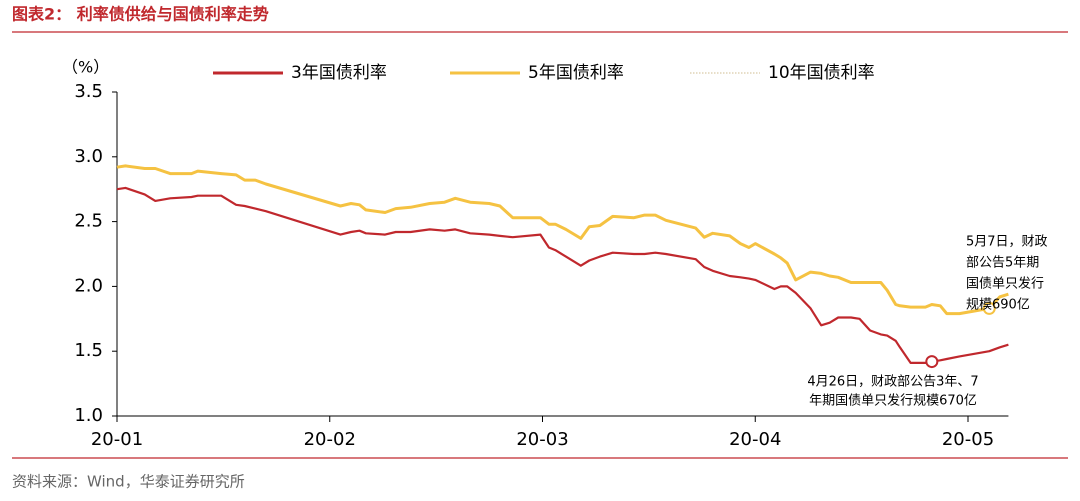 The image size is (1080, 501). I want to click on y-tick-label: 1.5, so click(88, 350).